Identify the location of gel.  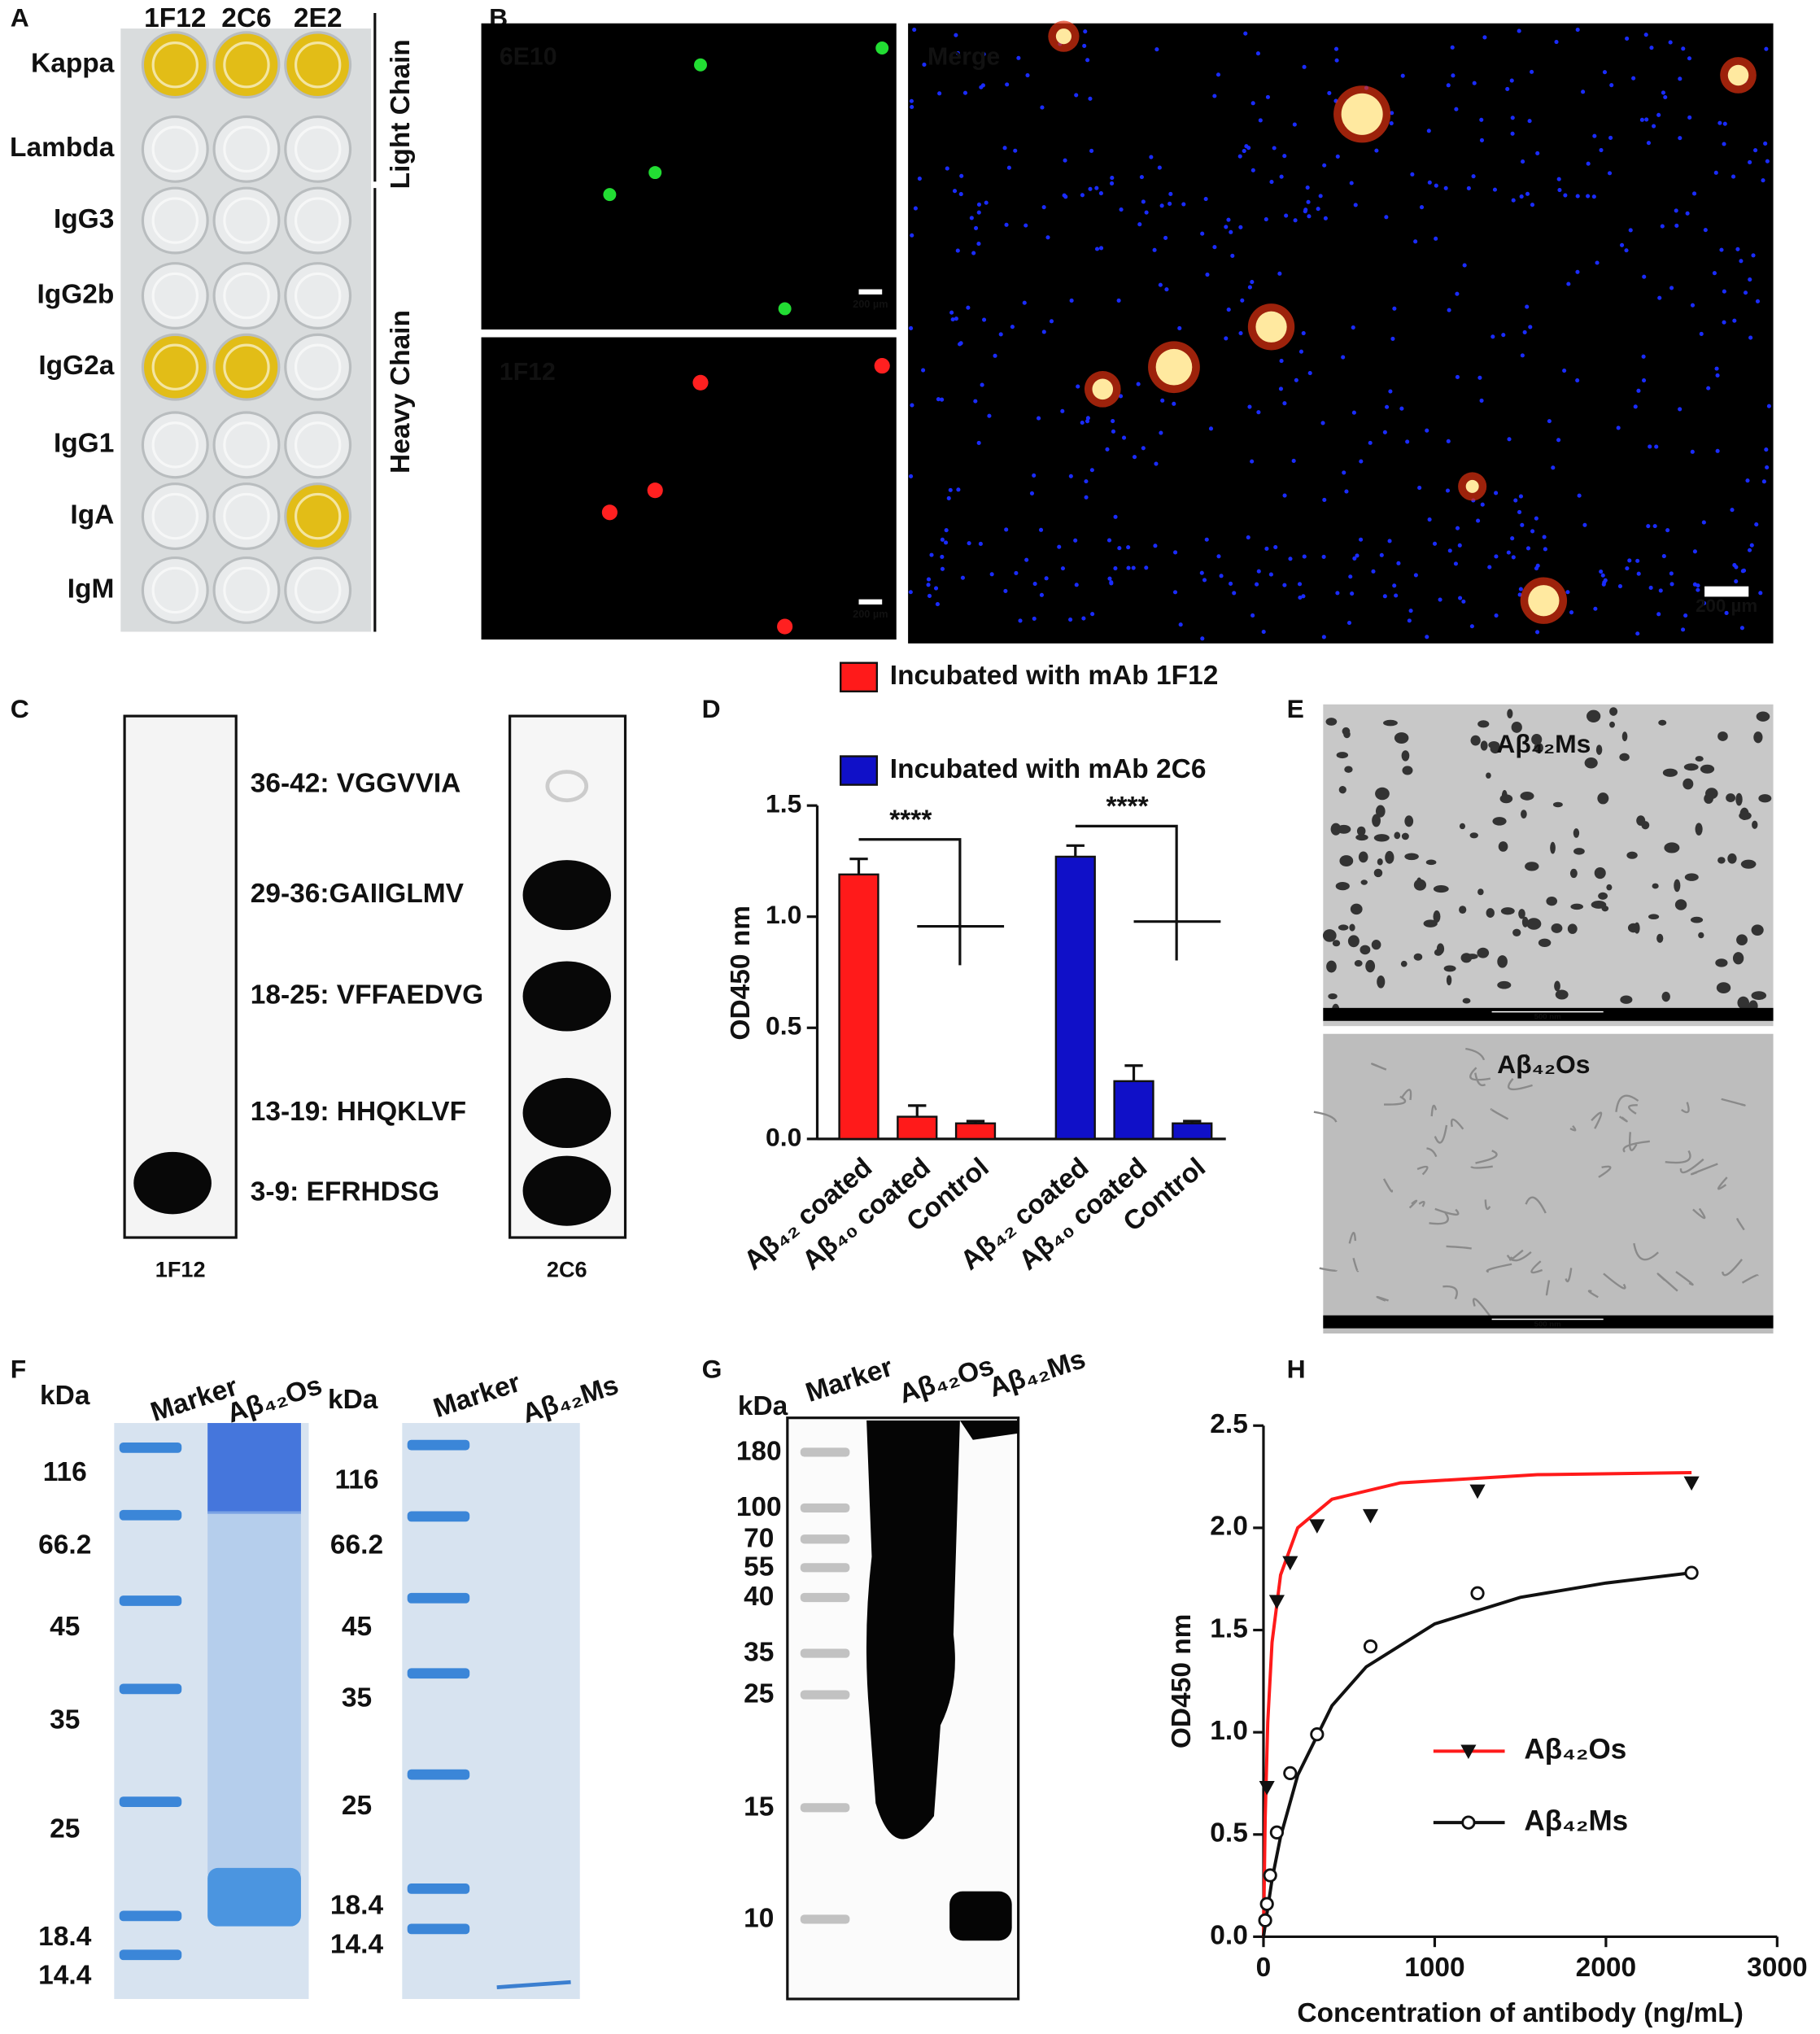
(491, 1711).